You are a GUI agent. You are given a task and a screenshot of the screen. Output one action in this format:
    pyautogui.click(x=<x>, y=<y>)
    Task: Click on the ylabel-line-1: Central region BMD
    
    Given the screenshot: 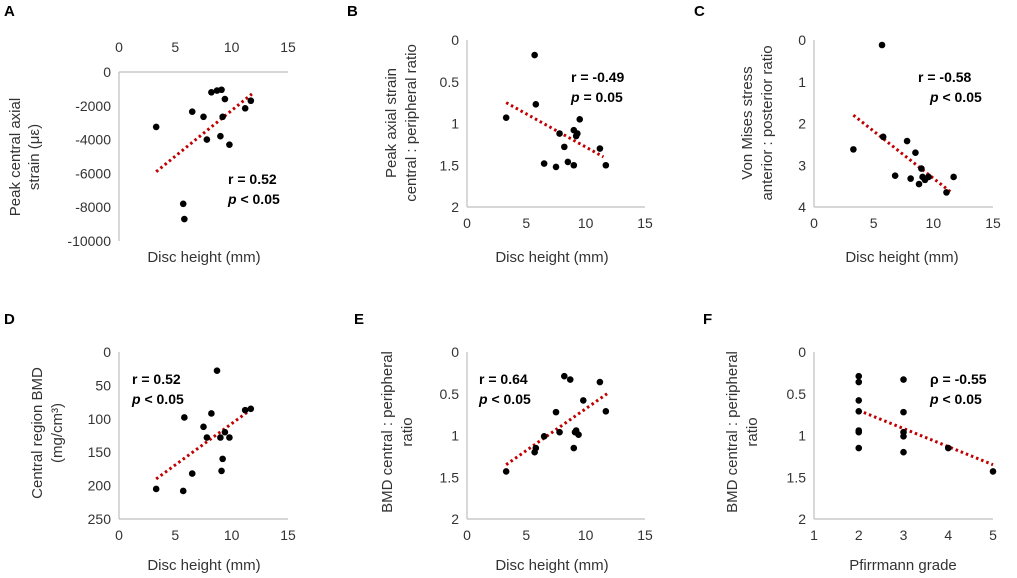 What is the action you would take?
    pyautogui.click(x=37, y=433)
    